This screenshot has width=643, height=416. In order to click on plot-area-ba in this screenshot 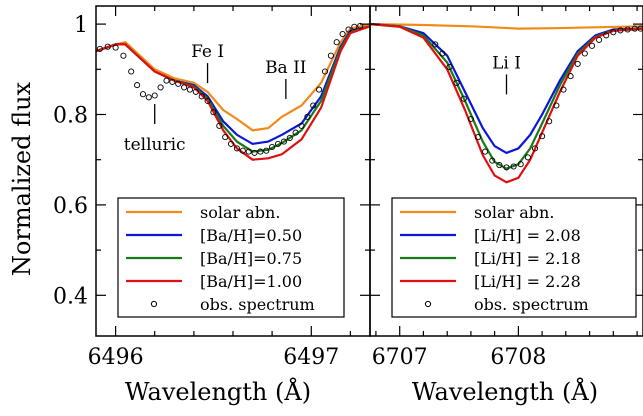, I will do `click(233, 91)`.